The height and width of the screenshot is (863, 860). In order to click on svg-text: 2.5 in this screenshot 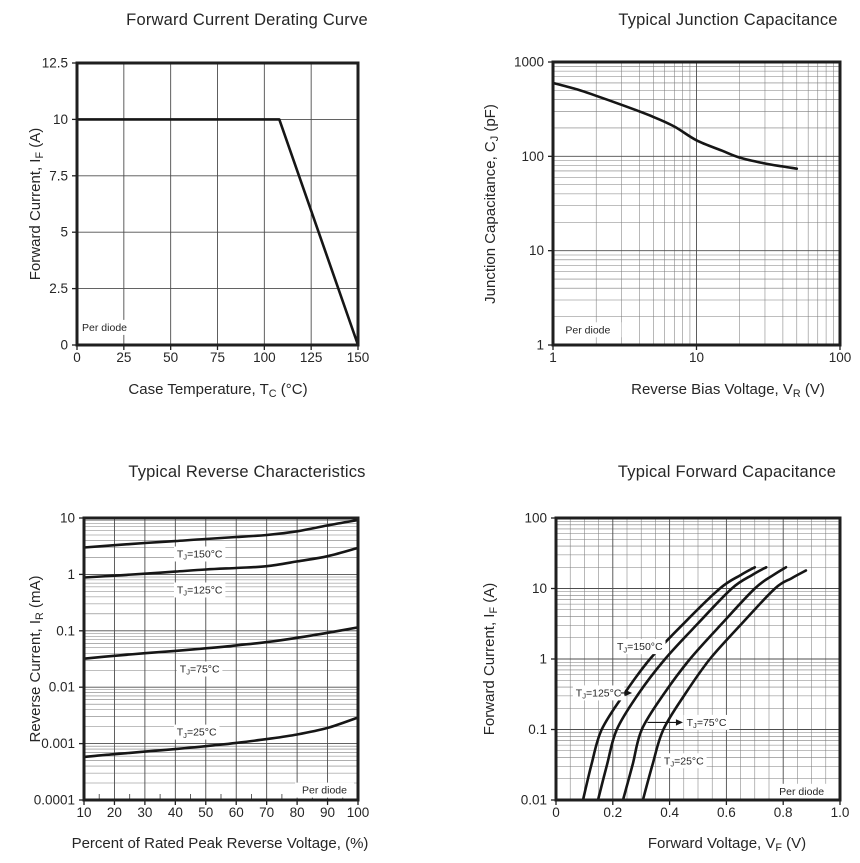, I will do `click(58, 288)`.